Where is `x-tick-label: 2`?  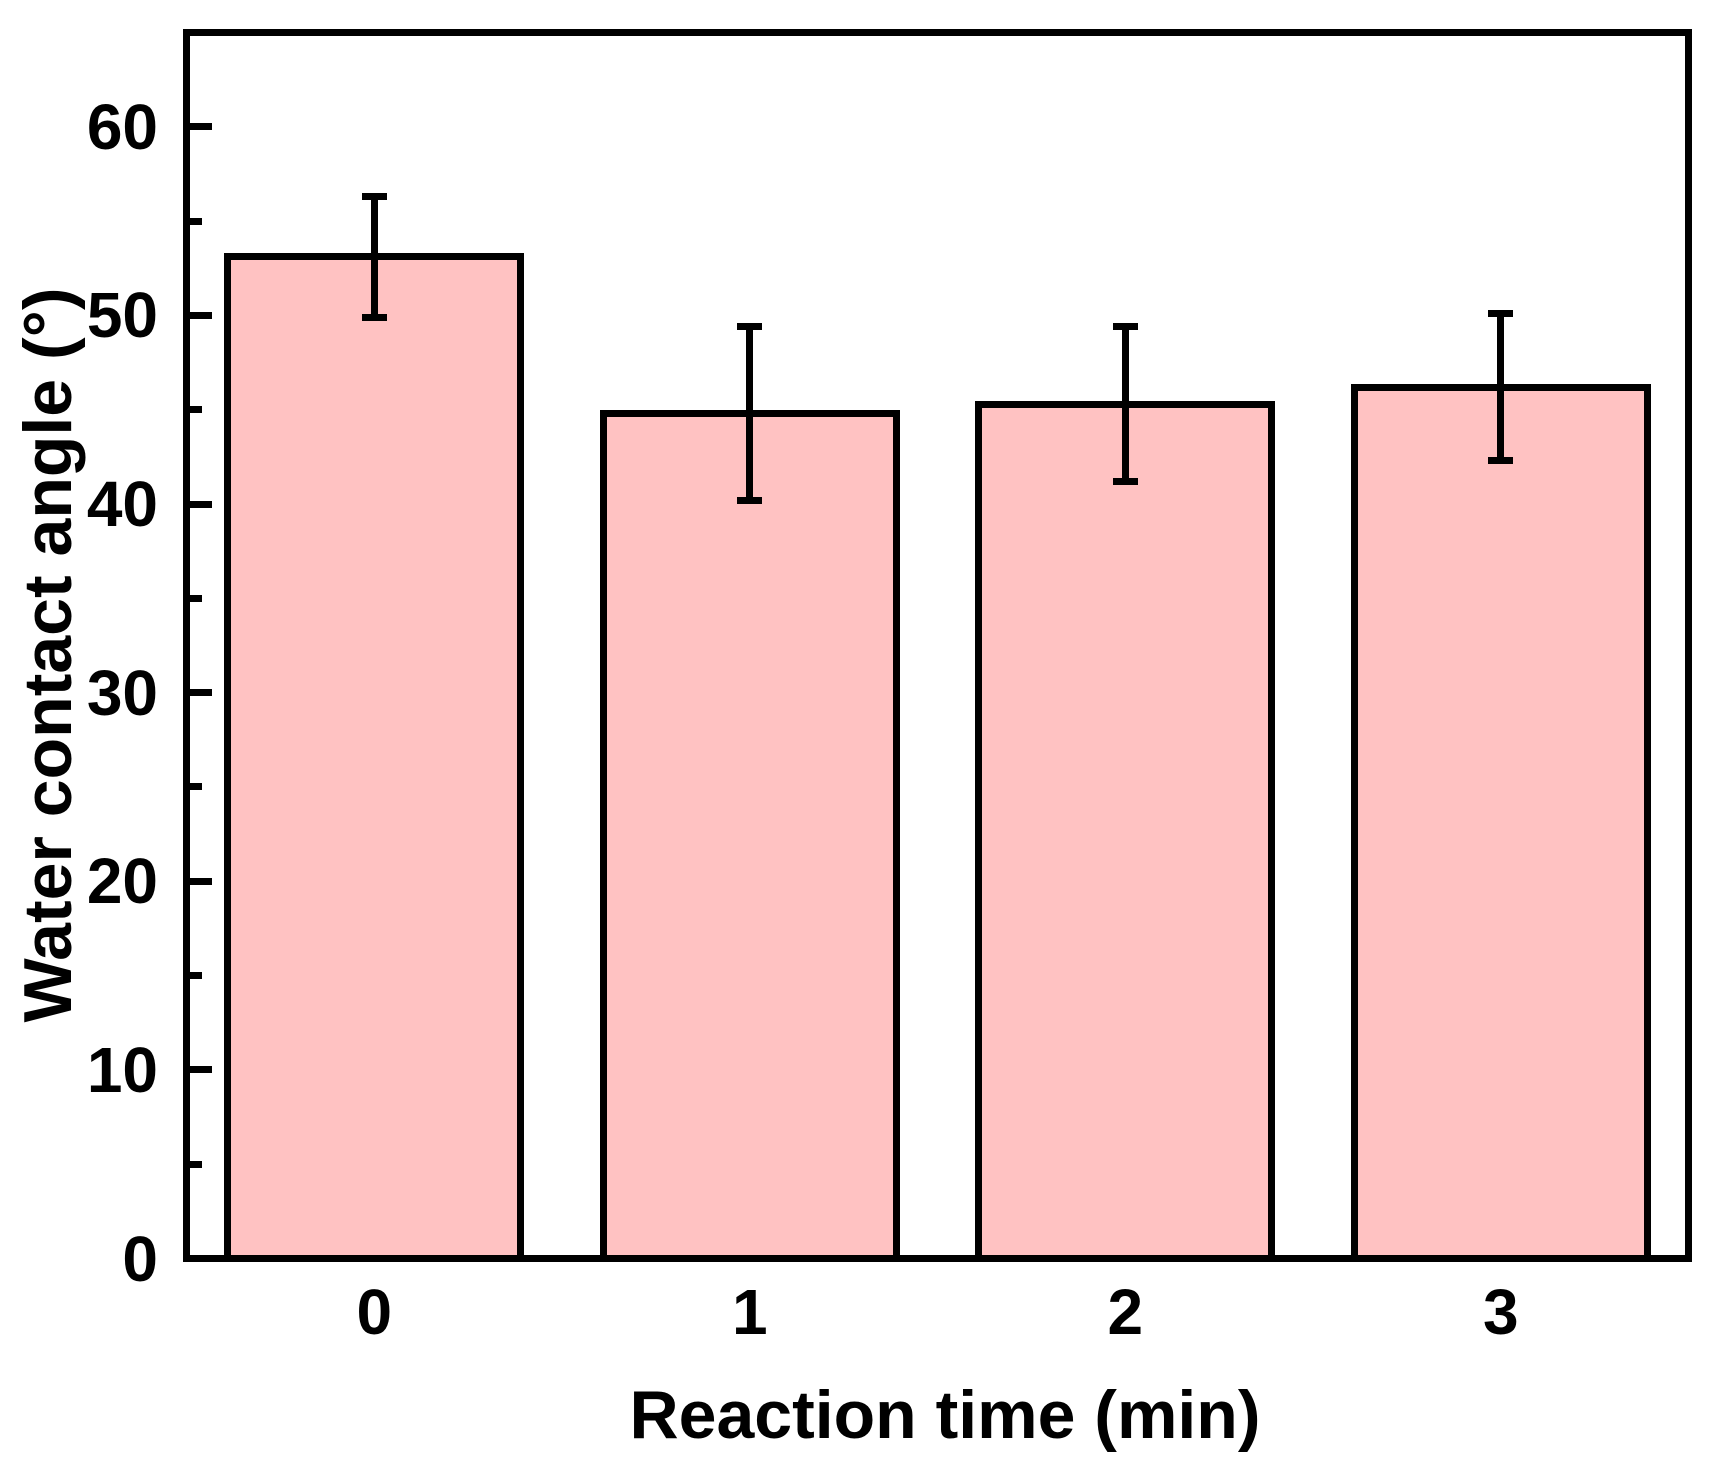 x-tick-label: 2 is located at coordinates (1125, 1312).